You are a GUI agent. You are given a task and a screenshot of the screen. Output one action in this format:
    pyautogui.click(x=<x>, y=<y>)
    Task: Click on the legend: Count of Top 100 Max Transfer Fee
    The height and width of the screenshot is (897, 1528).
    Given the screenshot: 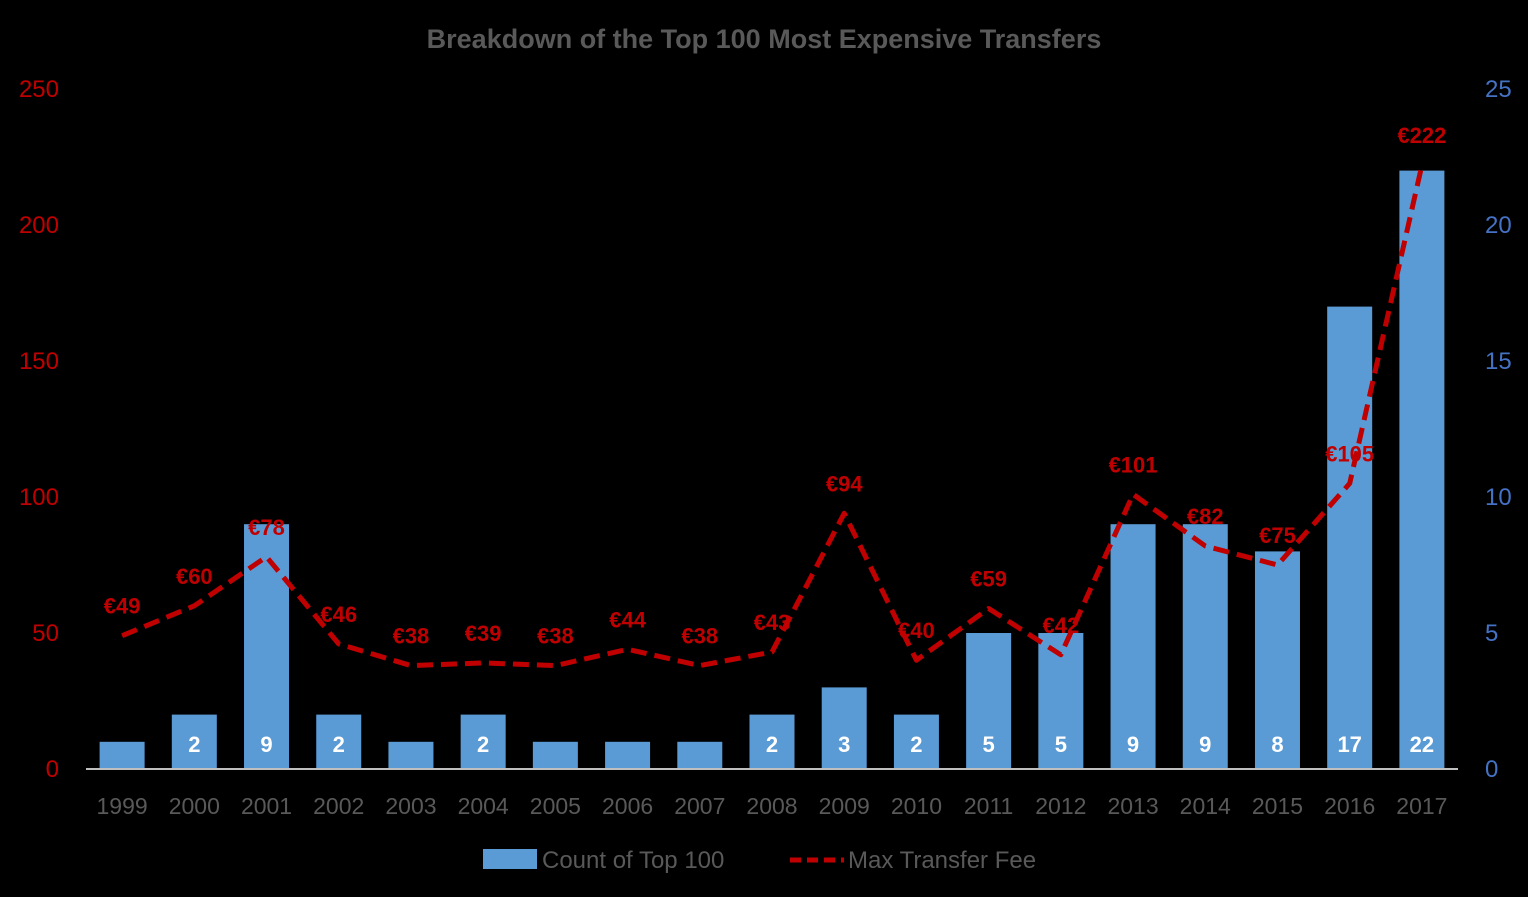 What is the action you would take?
    pyautogui.click(x=759, y=860)
    